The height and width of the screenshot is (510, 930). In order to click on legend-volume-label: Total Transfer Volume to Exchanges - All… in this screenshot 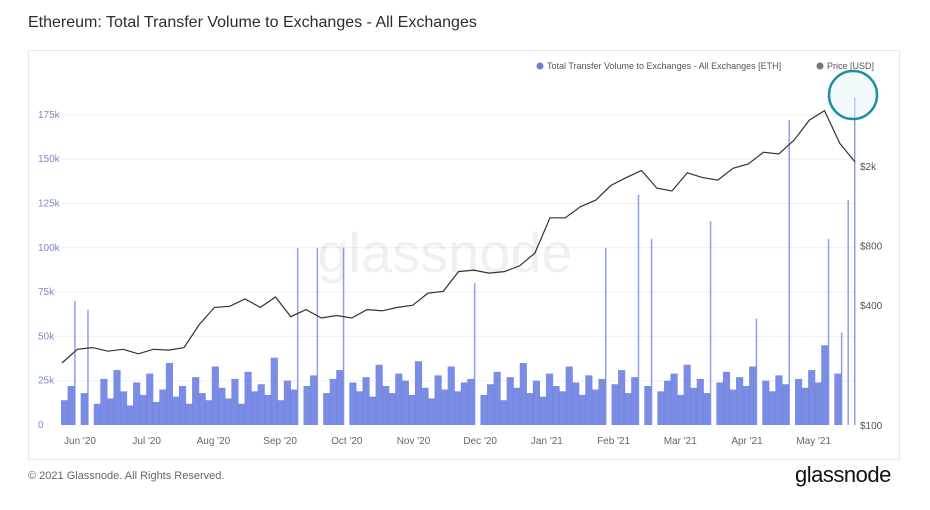, I will do `click(664, 66)`.